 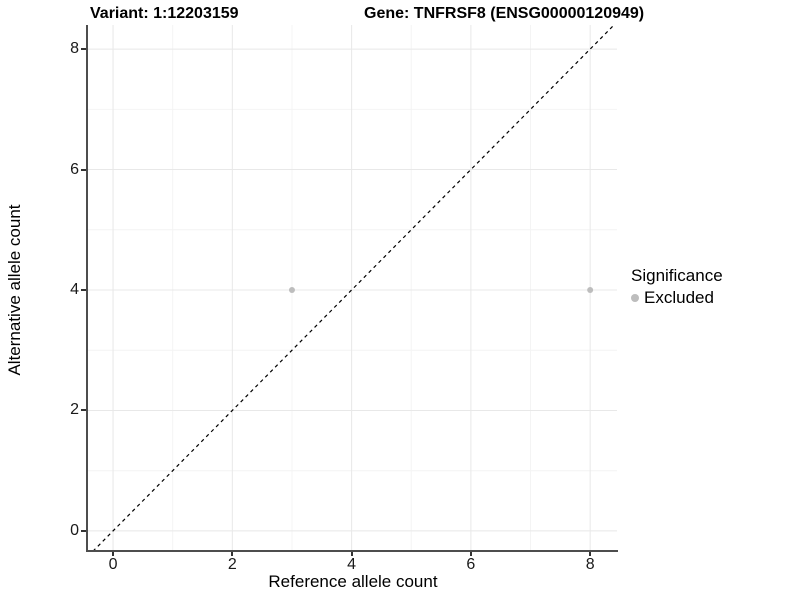 I want to click on y-axis-title: Alternative allele count, so click(x=14, y=290).